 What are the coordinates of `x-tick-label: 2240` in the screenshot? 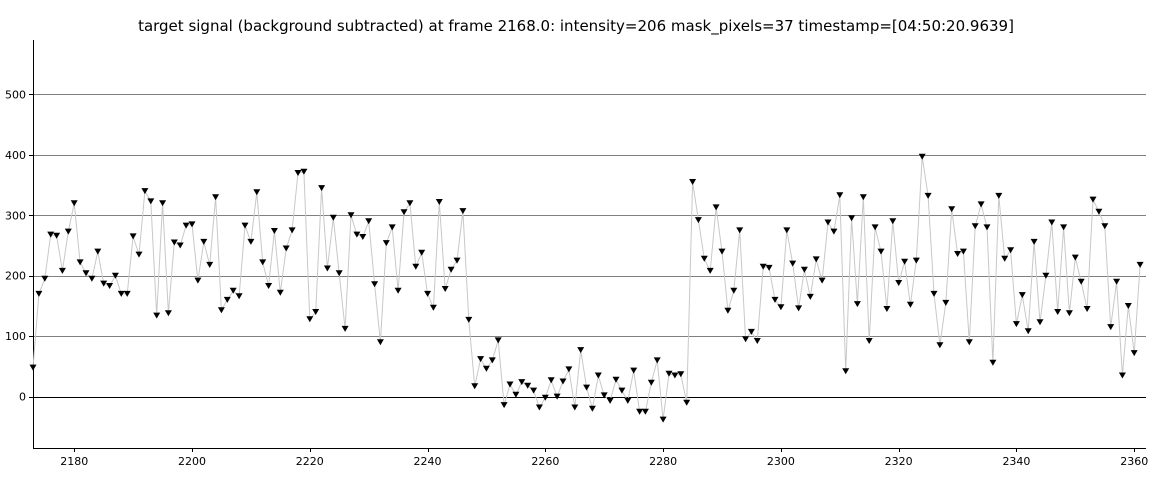 It's located at (428, 461).